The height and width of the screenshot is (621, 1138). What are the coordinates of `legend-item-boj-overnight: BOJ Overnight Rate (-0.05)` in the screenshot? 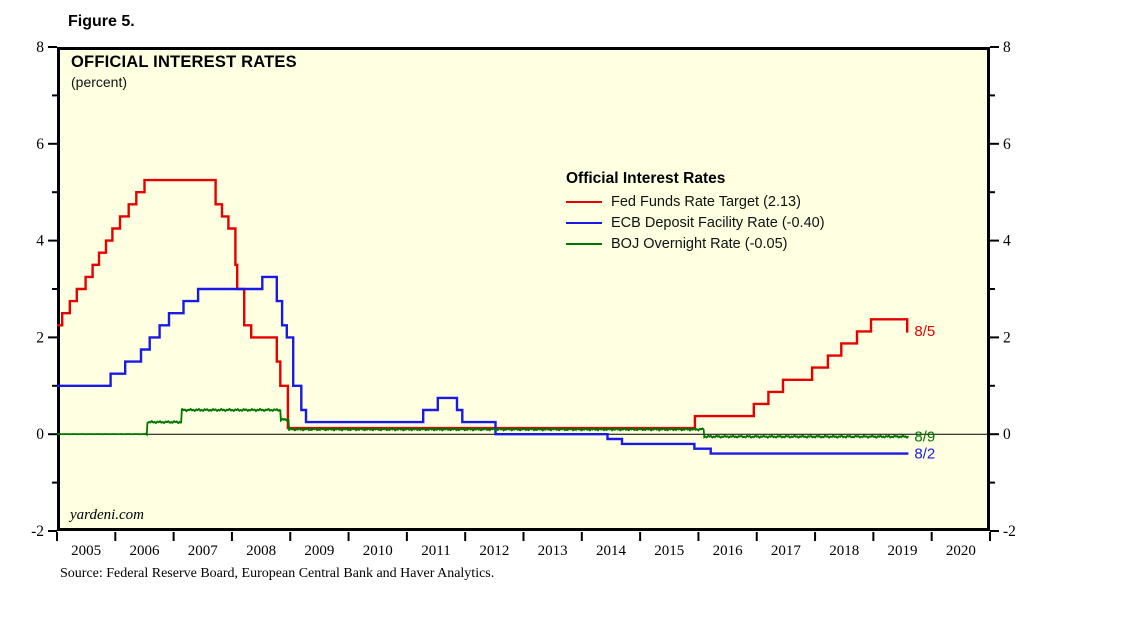 It's located at (695, 243).